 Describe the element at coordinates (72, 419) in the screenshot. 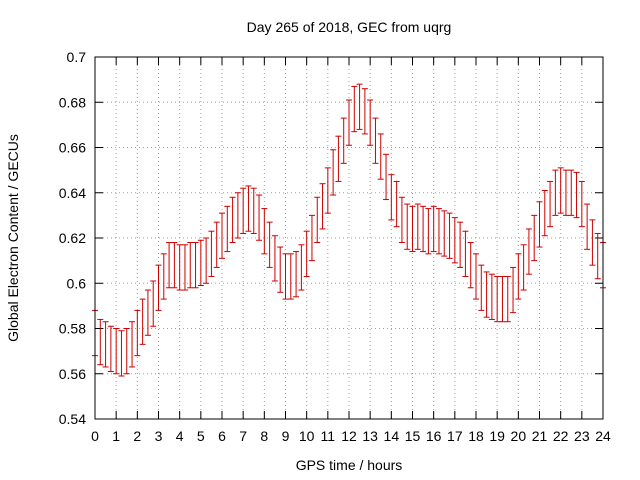

I see `y-tick-label: 0.54` at that location.